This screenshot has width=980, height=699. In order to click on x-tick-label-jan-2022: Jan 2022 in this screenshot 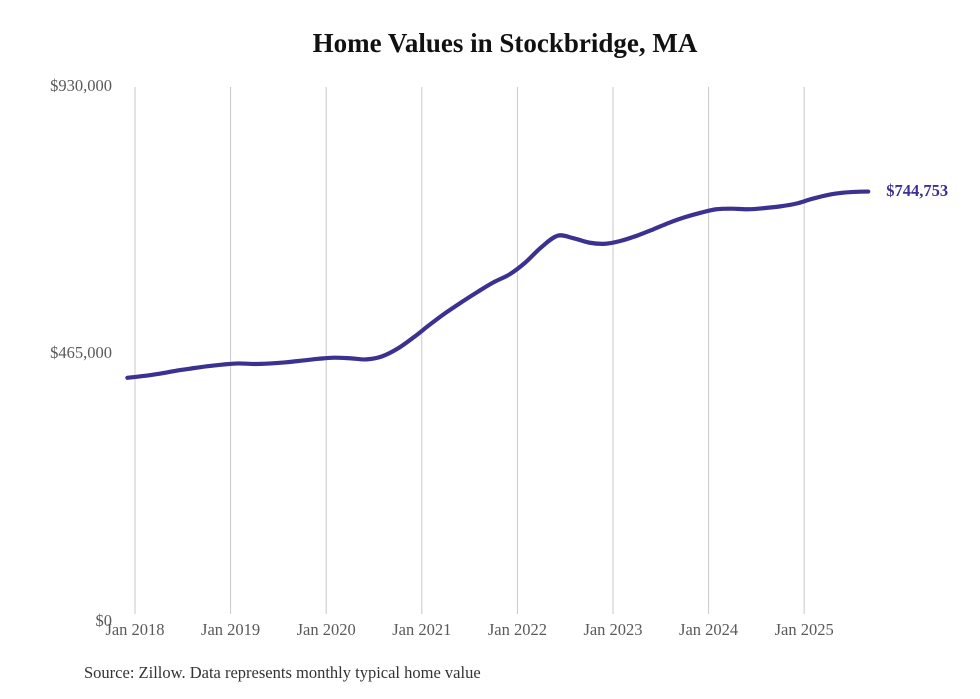, I will do `click(517, 629)`.